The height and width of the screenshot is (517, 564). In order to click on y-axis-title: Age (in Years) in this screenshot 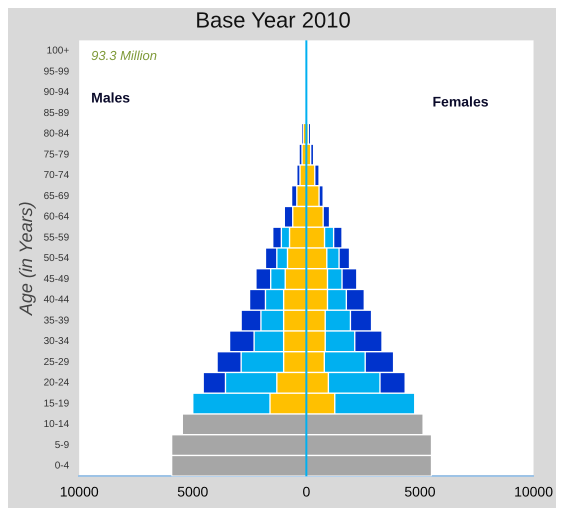, I will do `click(26, 258)`.